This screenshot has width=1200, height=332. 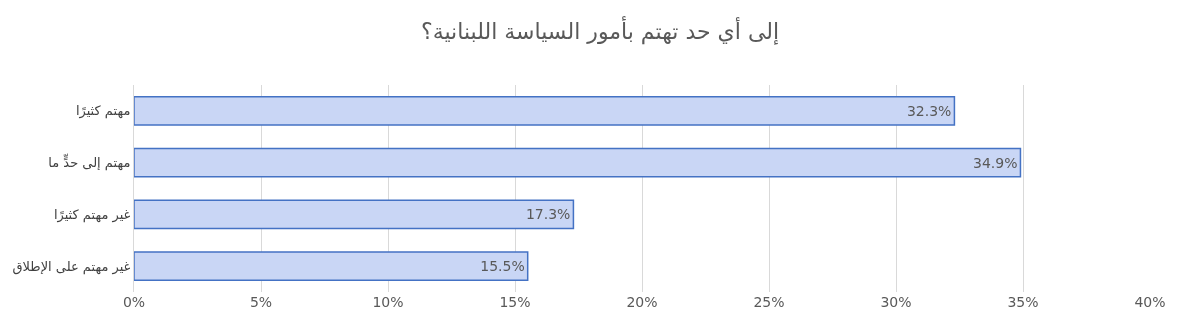 I want to click on y-tick-label: غير مهتم كثيرًا, so click(x=92, y=214).